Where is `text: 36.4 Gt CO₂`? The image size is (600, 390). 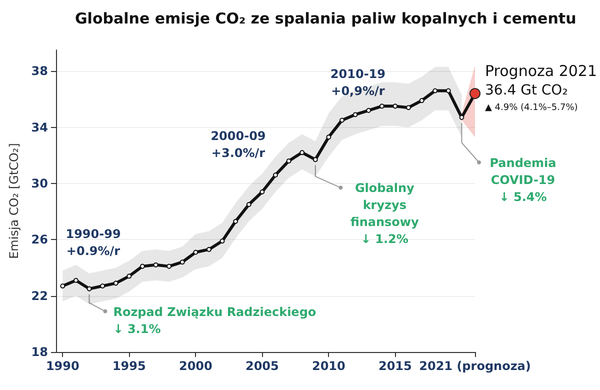
text: 36.4 Gt CO₂ is located at coordinates (526, 90).